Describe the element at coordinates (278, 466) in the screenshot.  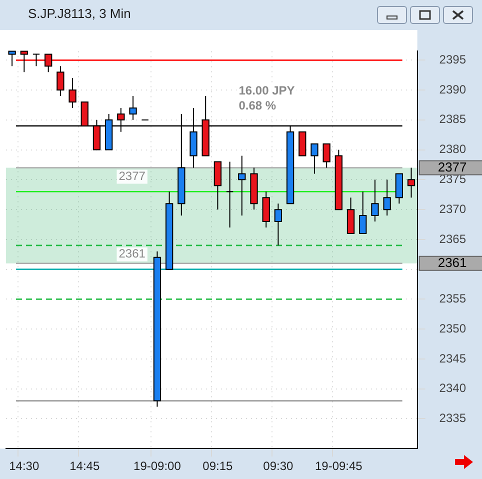
I see `x-tick-label: 09:30` at that location.